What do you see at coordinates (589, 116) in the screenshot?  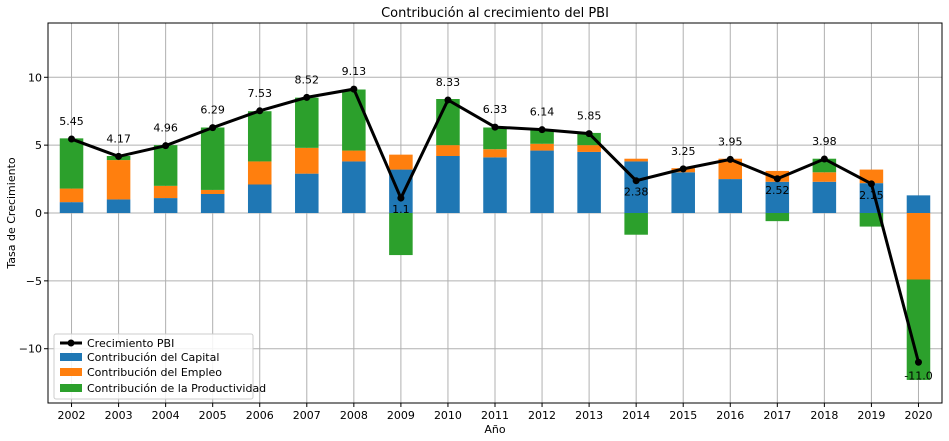 I see `data-label: 5.85` at bounding box center [589, 116].